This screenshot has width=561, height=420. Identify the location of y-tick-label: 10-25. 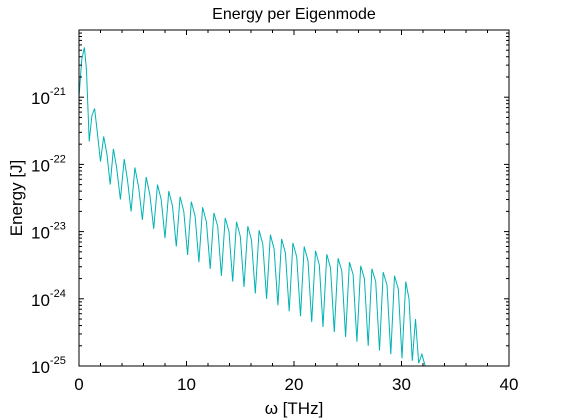
(48, 366).